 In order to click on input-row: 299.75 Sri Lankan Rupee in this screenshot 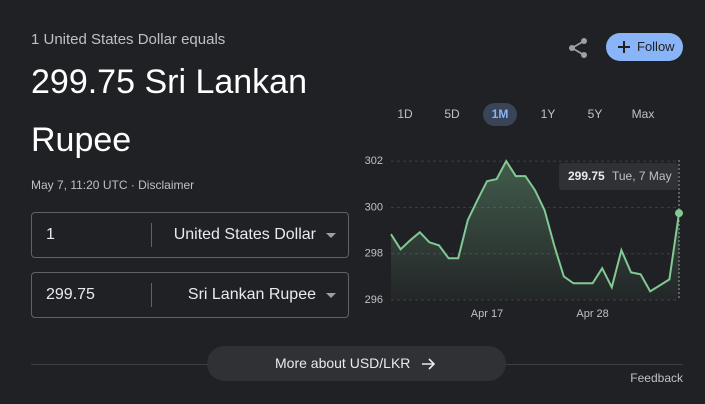, I will do `click(190, 295)`.